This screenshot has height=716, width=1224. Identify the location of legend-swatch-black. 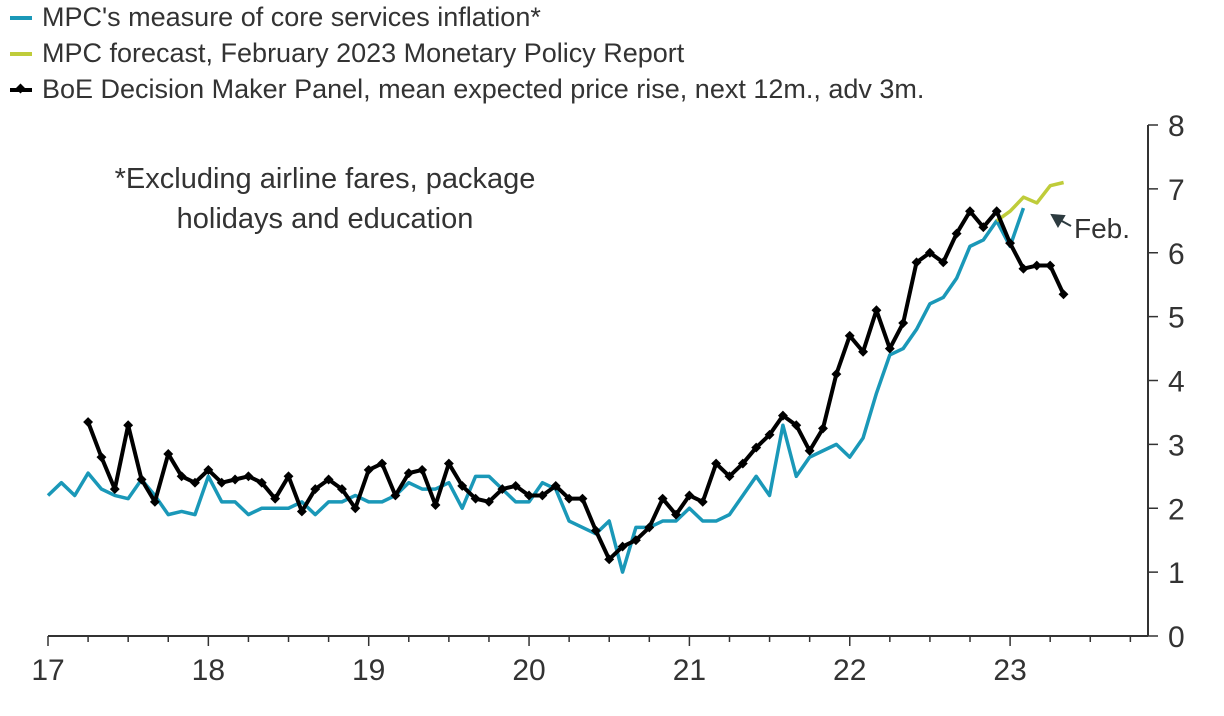
(21, 88).